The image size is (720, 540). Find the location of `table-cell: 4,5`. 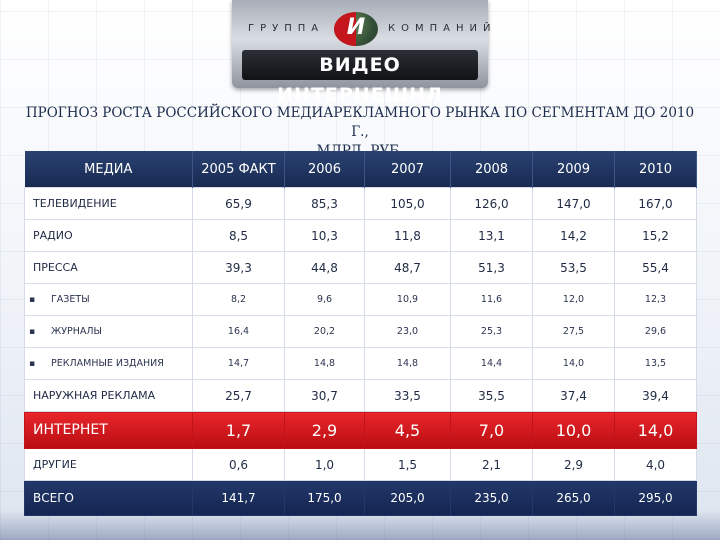

table-cell: 4,5 is located at coordinates (407, 430).